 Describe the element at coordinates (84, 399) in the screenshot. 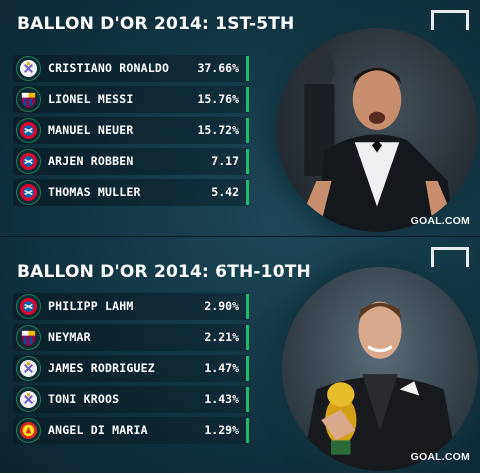

I see `player-name: TONI KROOS` at that location.